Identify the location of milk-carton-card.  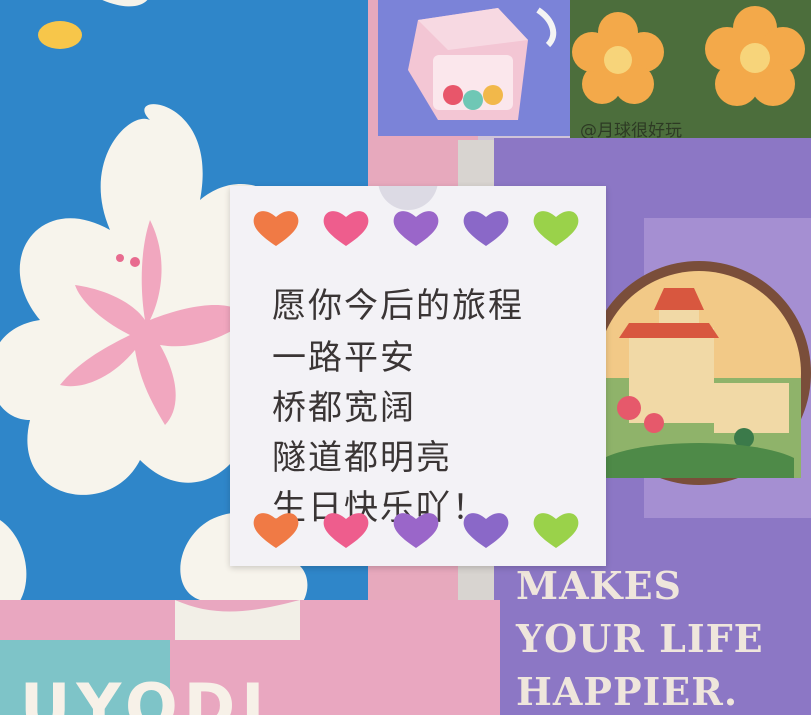
(474, 68).